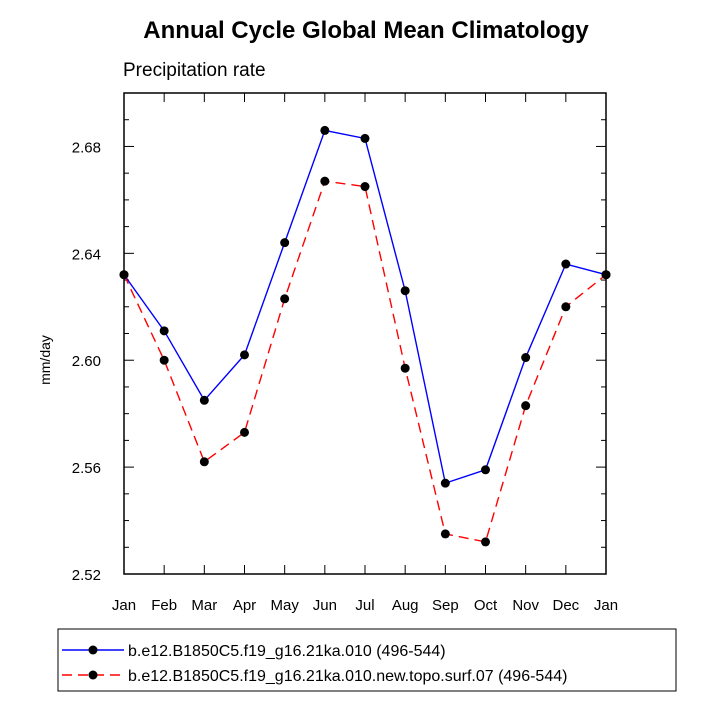 This screenshot has height=713, width=713. Describe the element at coordinates (86, 468) in the screenshot. I see `y-tick-label: 2.56` at that location.